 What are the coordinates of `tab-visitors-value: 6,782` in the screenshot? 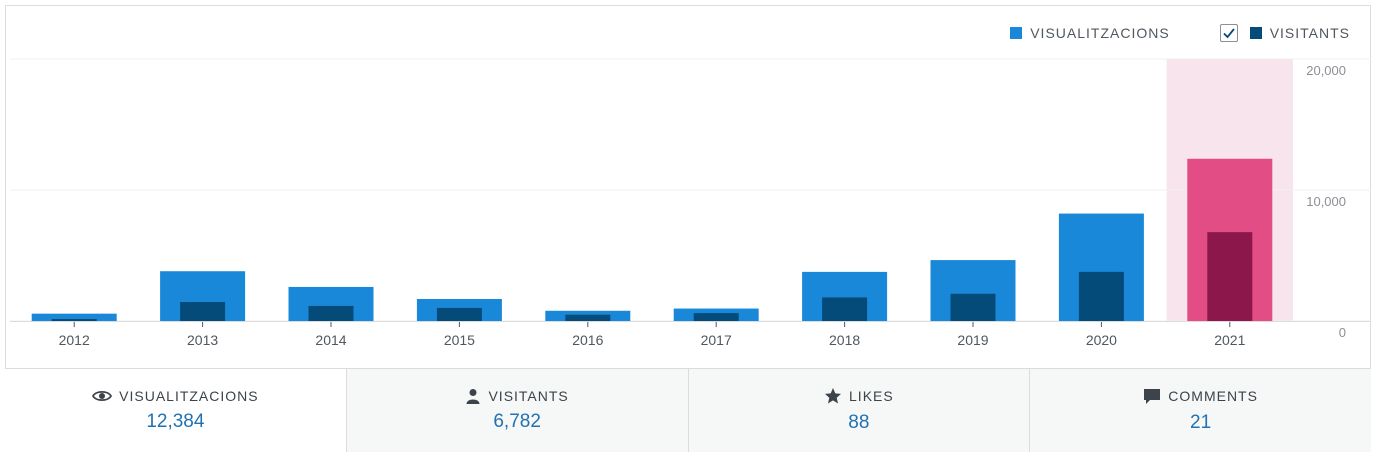 It's located at (517, 421).